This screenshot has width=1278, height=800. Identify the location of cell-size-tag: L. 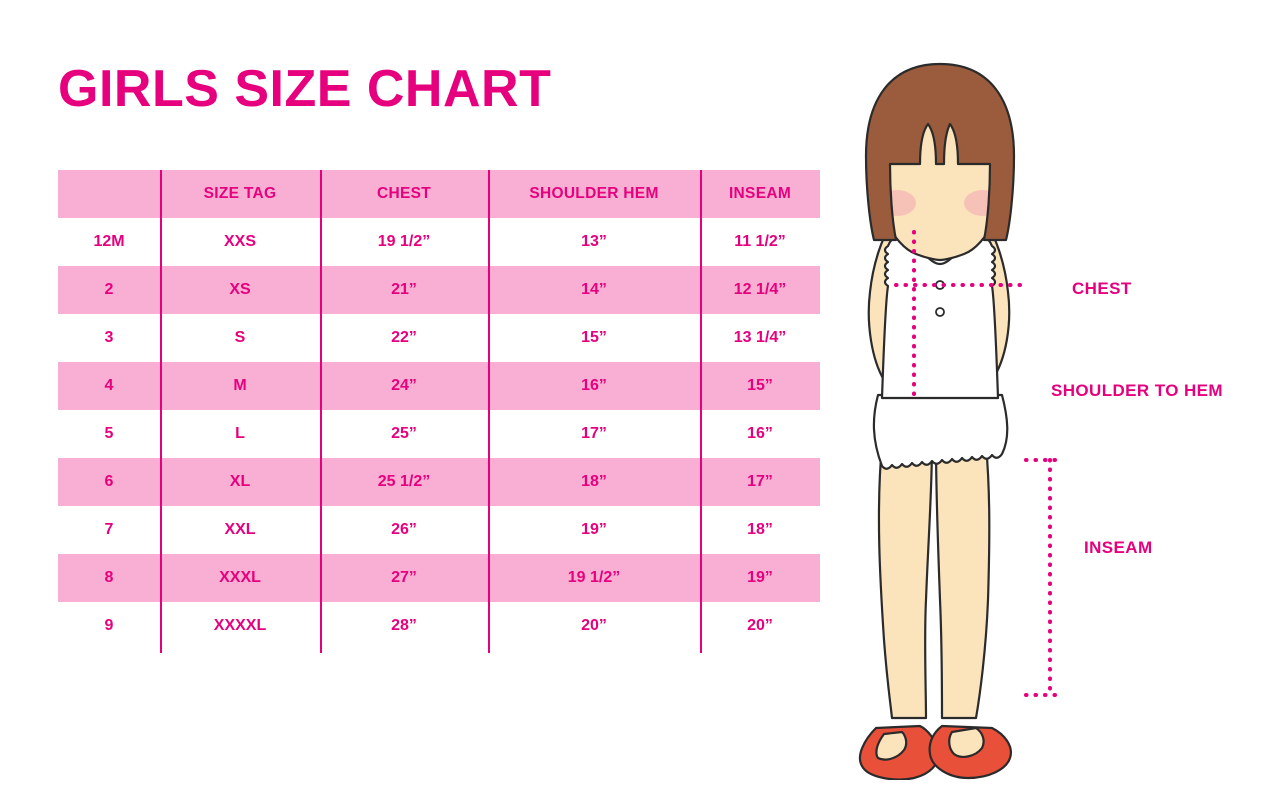
(240, 434).